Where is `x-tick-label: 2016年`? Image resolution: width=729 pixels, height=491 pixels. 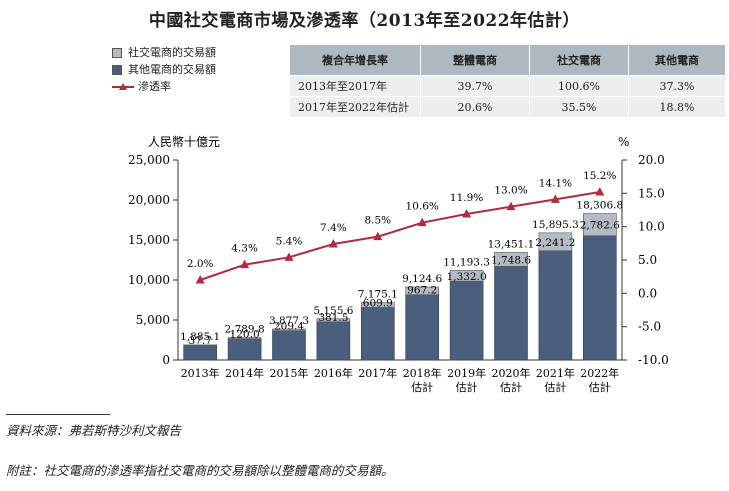
x-tick-label: 2016年 is located at coordinates (333, 373).